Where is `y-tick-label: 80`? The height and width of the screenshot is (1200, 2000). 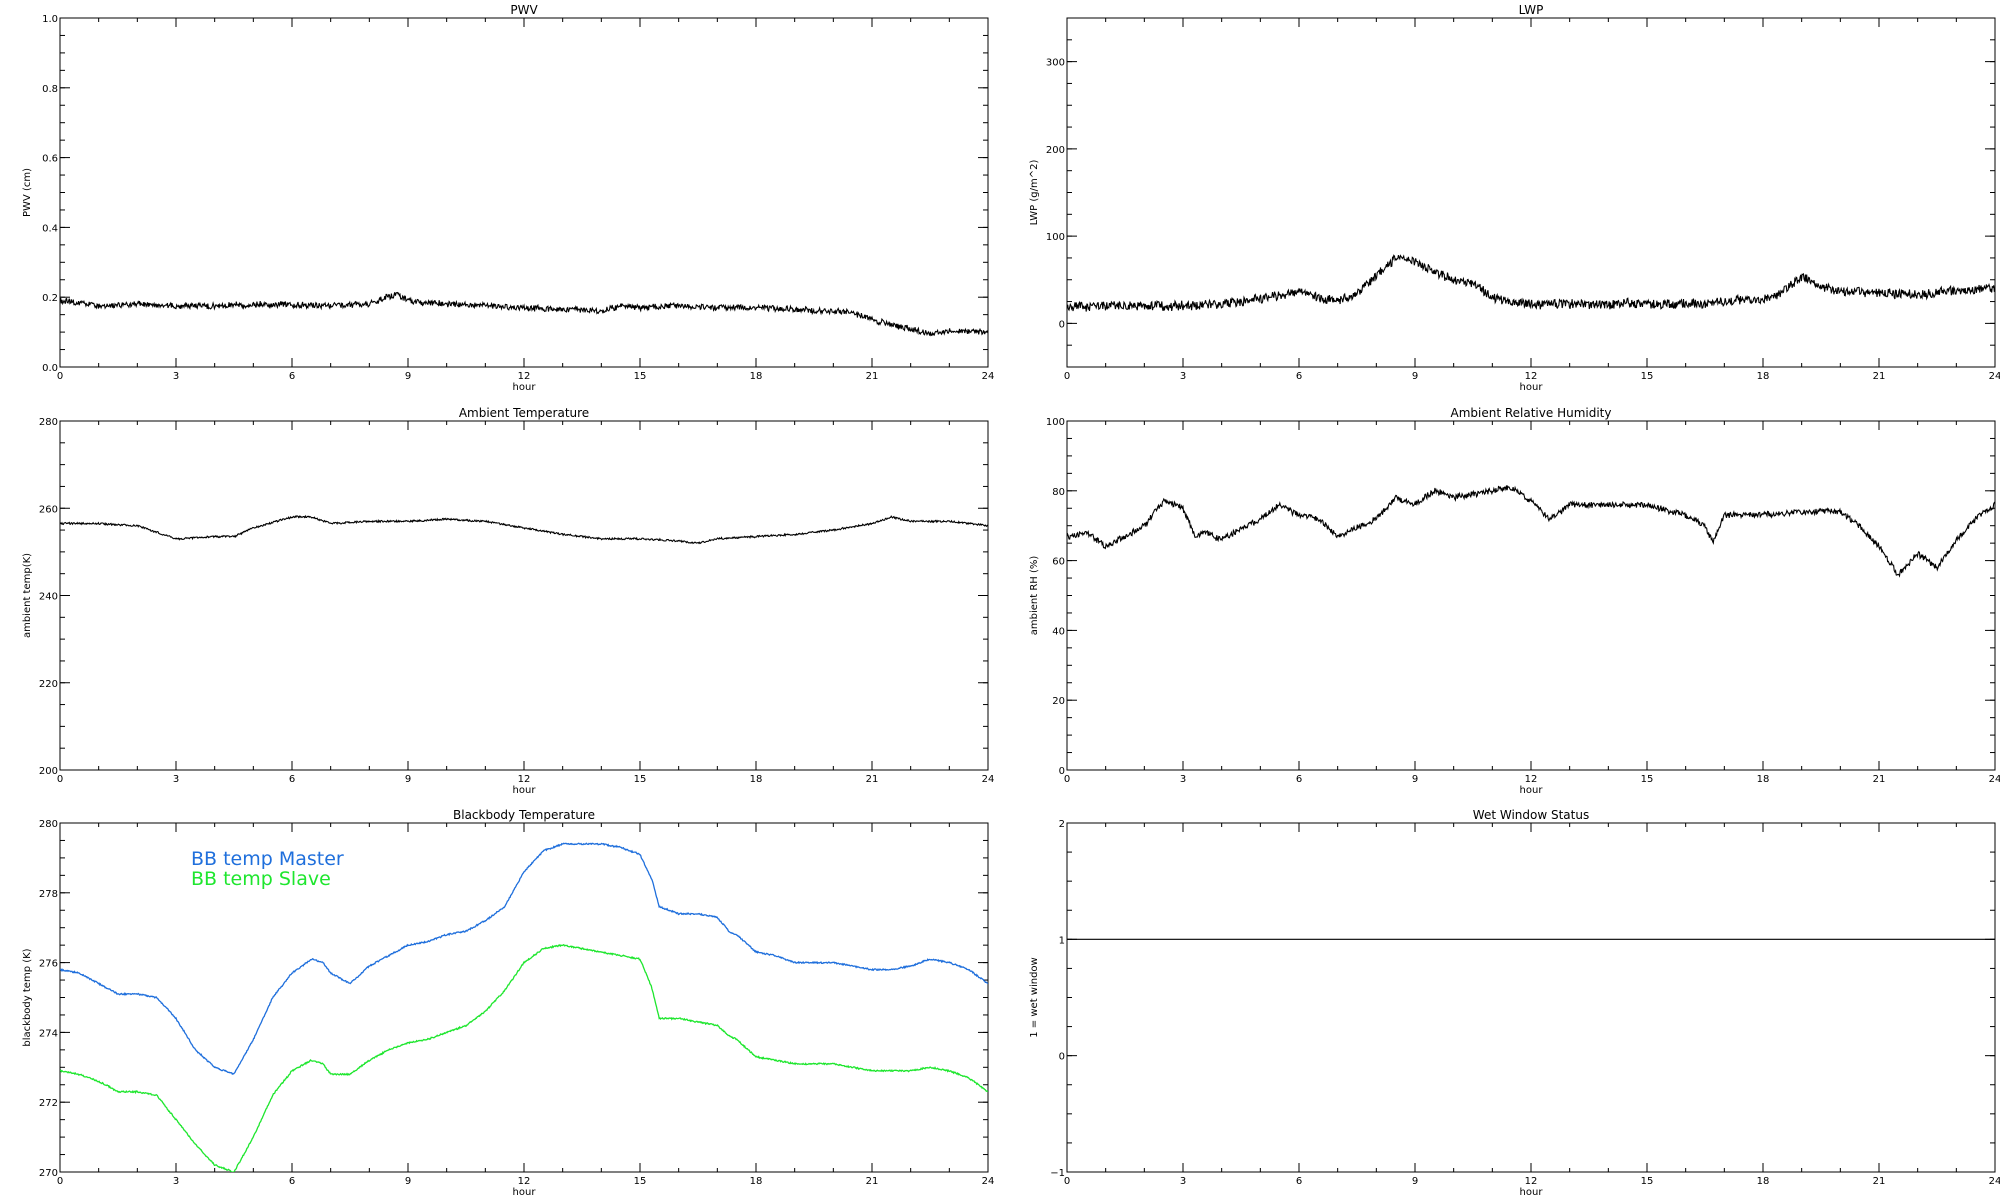 y-tick-label: 80 is located at coordinates (1058, 492).